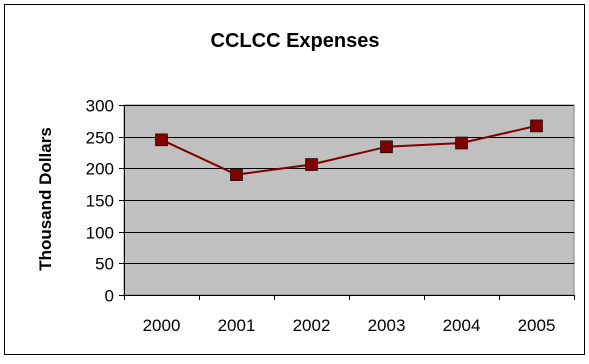 The image size is (589, 364). What do you see at coordinates (462, 325) in the screenshot?
I see `x-tick-label: 2004` at bounding box center [462, 325].